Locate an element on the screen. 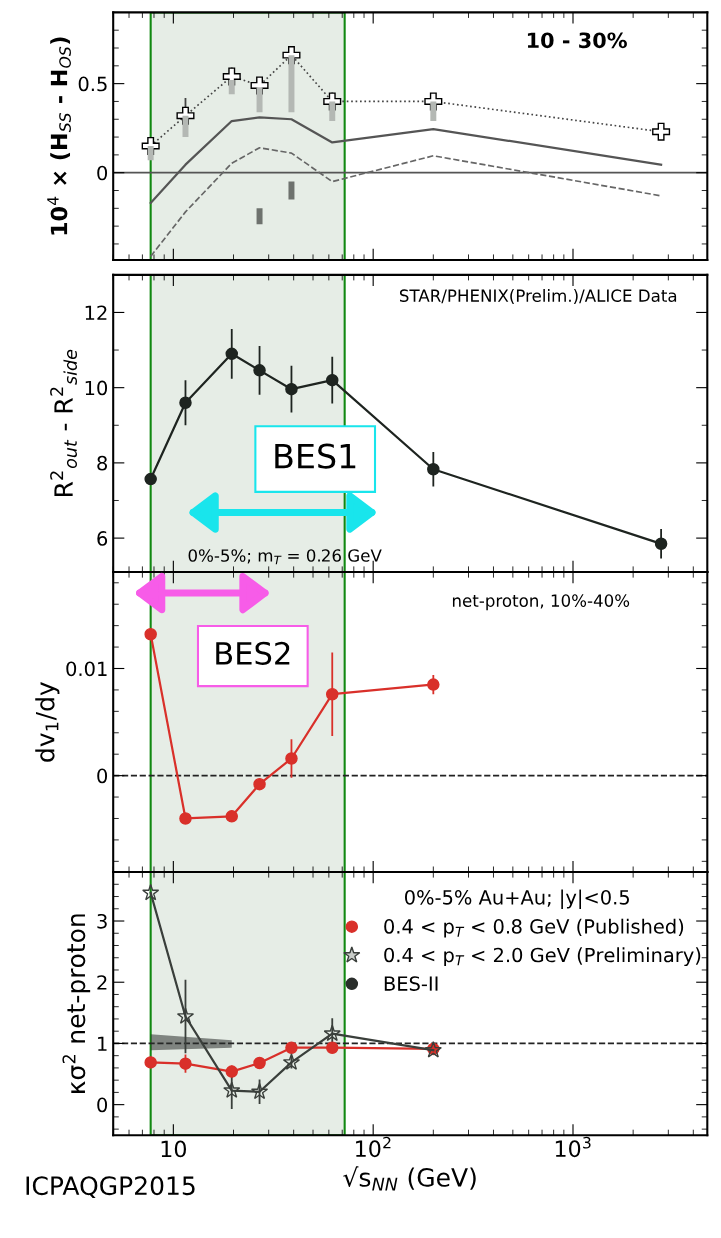  y-axis-title: R$^{2}$$_{out}$ - R$^{2}$$_{side}$ is located at coordinates (63, 423).